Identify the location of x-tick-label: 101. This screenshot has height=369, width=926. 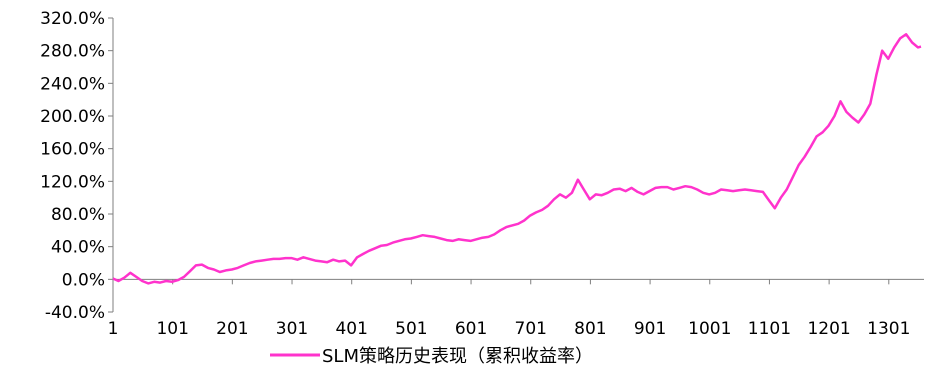
(172, 329).